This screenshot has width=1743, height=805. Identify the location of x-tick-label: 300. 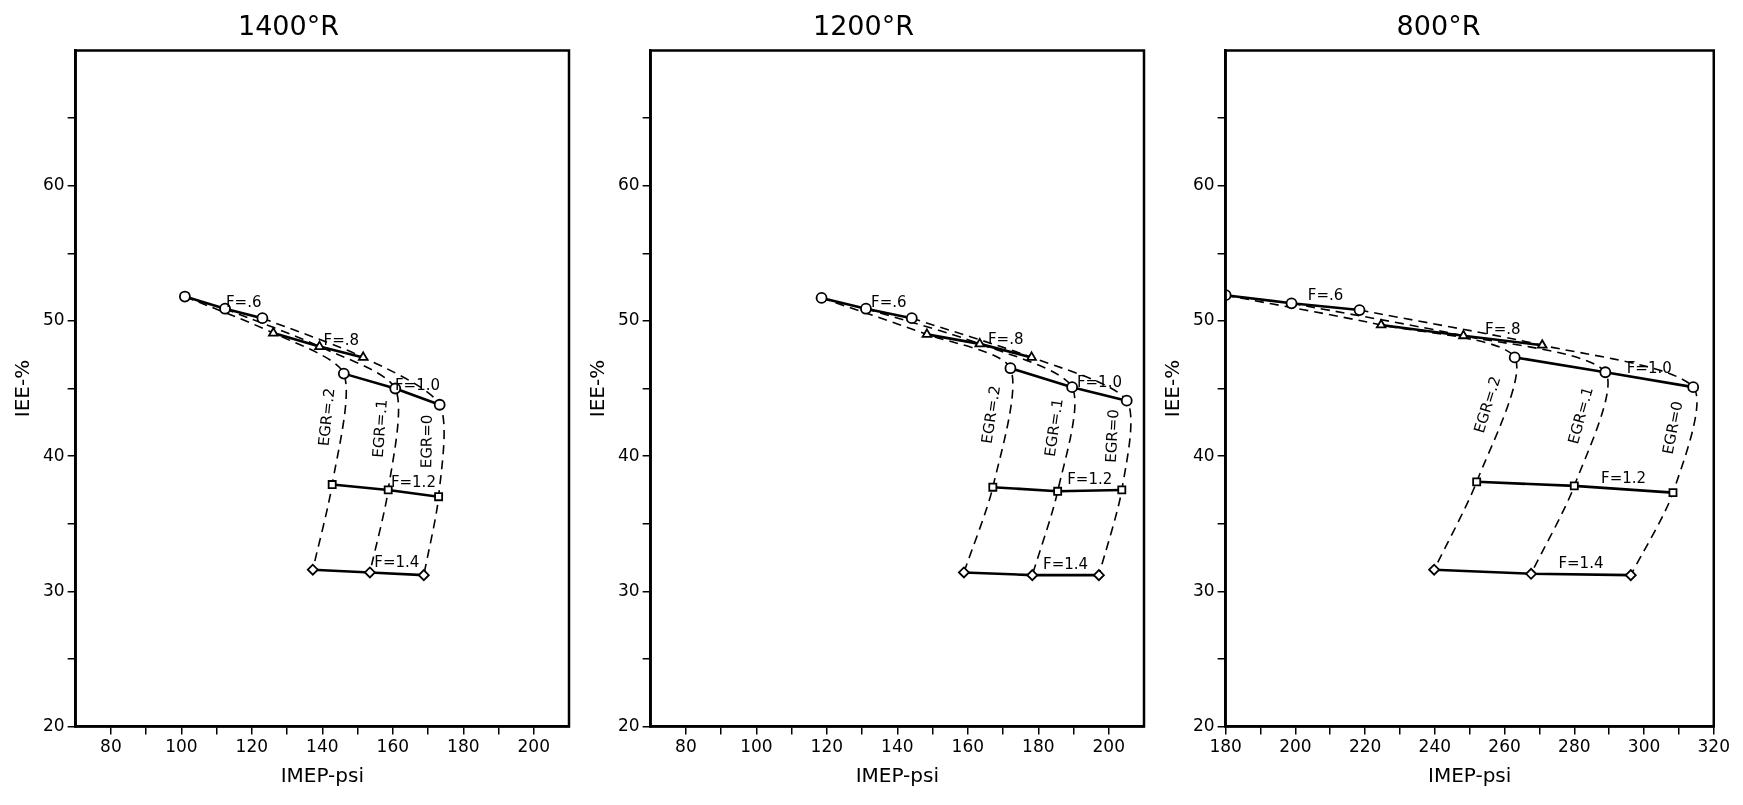
(1644, 746).